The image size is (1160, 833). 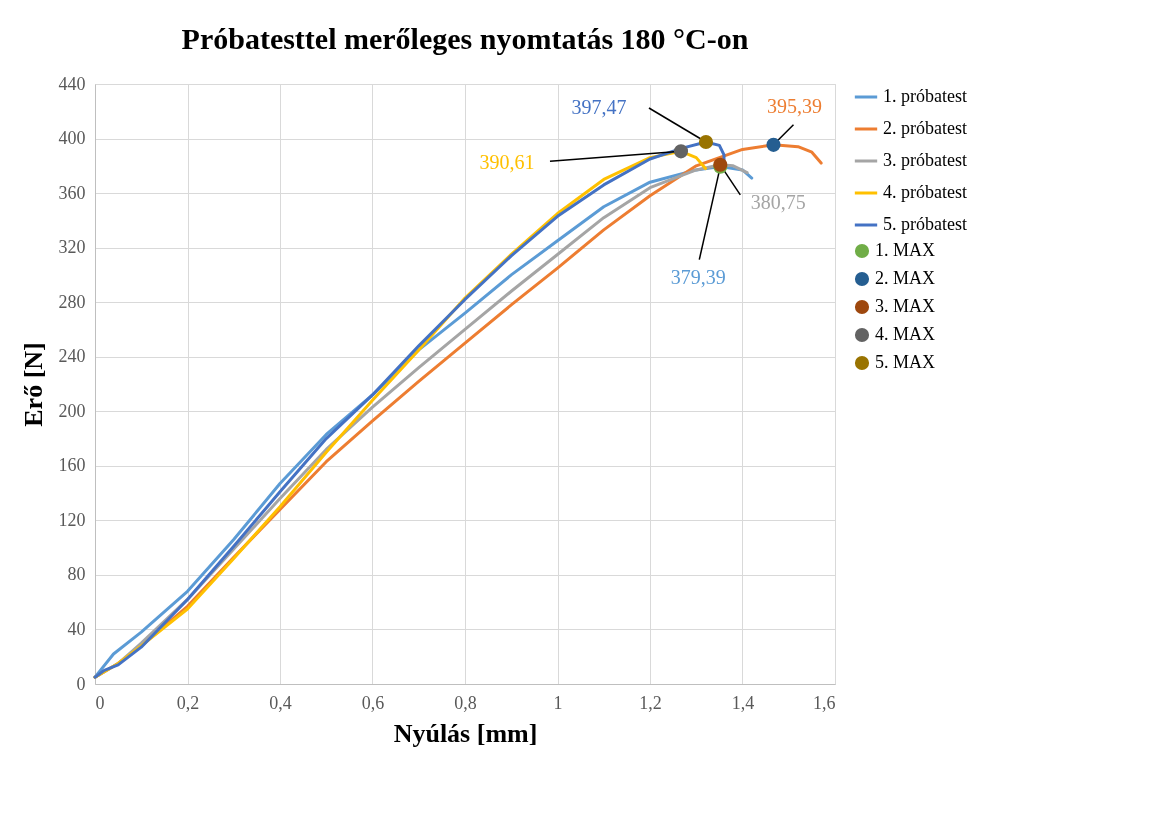 I want to click on data-label: 395,39, so click(x=794, y=105).